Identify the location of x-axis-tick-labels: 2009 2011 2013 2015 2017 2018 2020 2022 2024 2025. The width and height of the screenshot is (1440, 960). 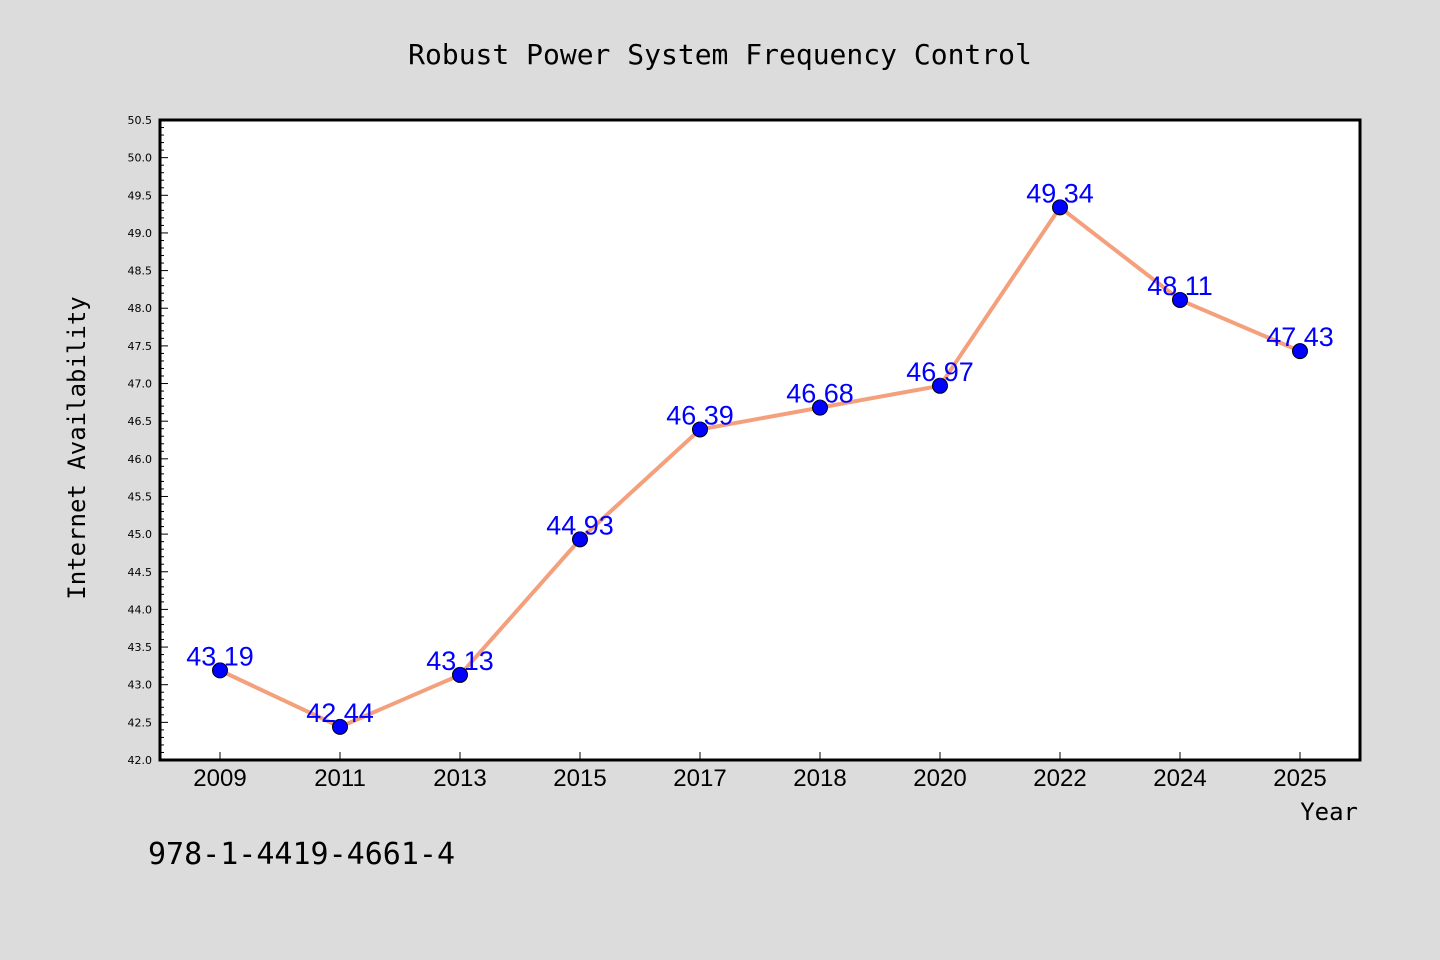
(759, 778).